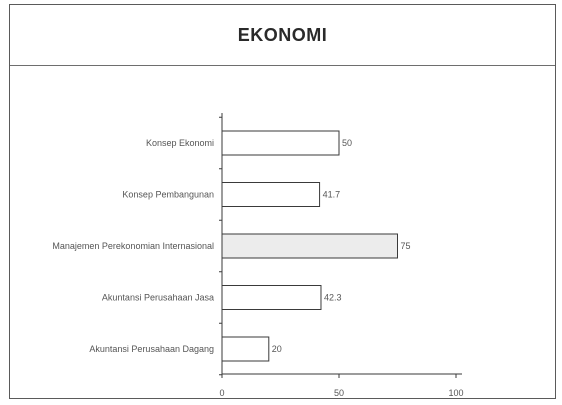 This screenshot has width=562, height=405. What do you see at coordinates (333, 298) in the screenshot?
I see `data-label: 42.3` at bounding box center [333, 298].